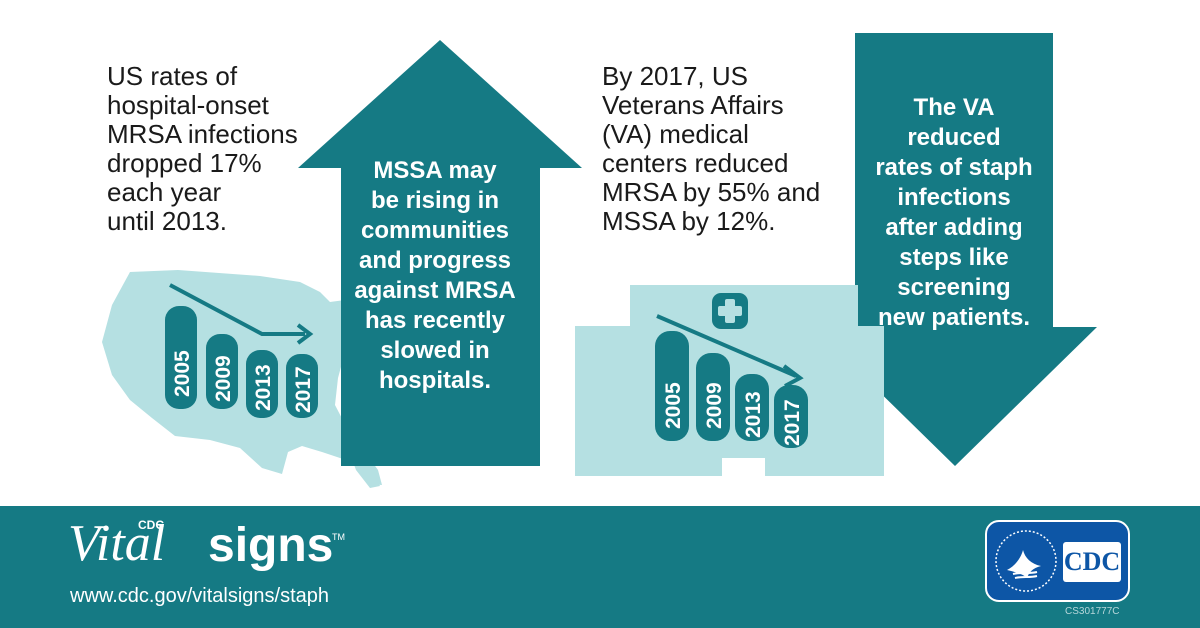  Describe the element at coordinates (338, 537) in the screenshot. I see `brand-trademark: TM` at that location.